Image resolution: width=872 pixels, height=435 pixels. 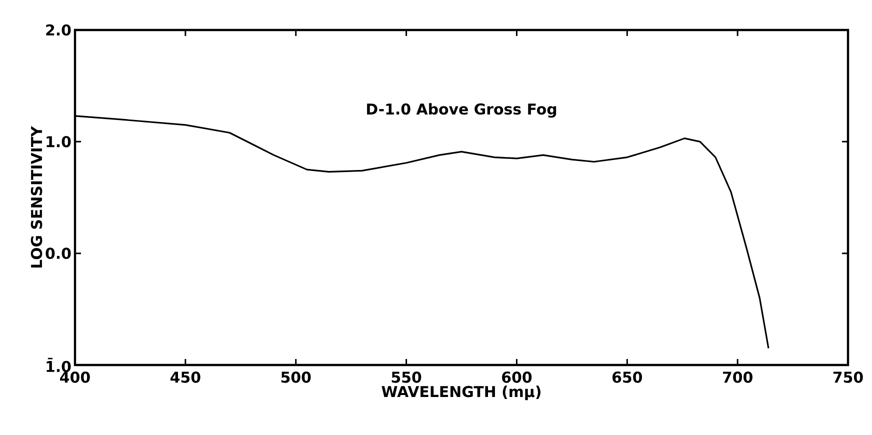 What do you see at coordinates (75, 377) in the screenshot?
I see `x-tick-label: 400` at bounding box center [75, 377].